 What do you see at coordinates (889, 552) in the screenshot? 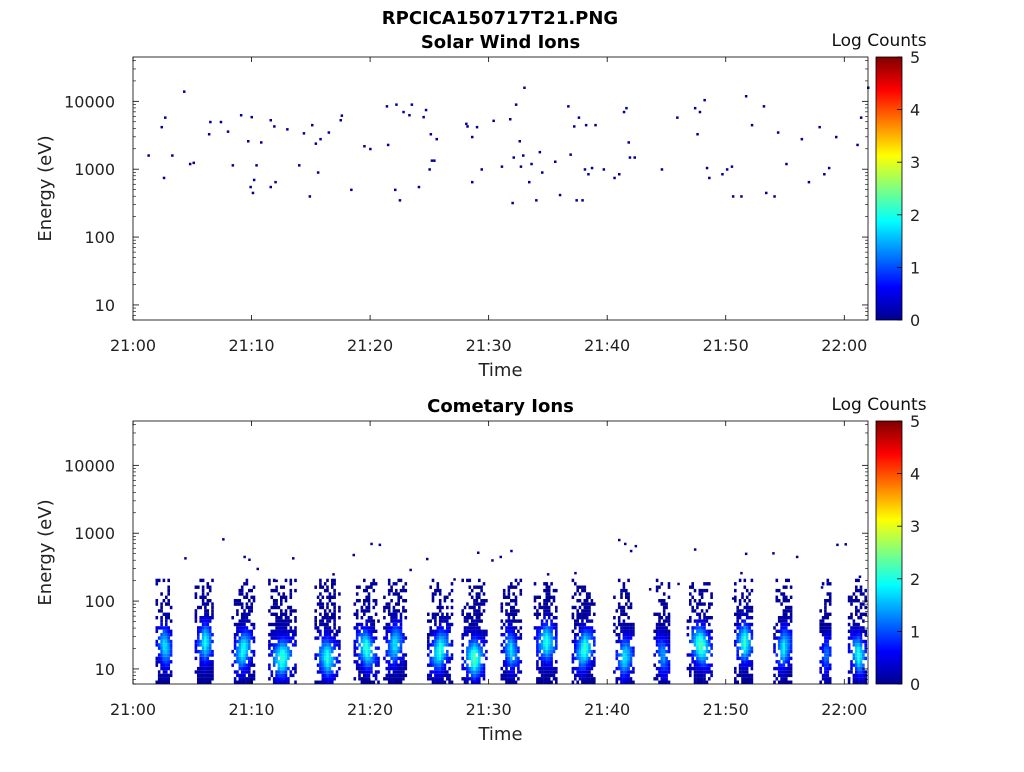
I see `colorbar-gradient` at bounding box center [889, 552].